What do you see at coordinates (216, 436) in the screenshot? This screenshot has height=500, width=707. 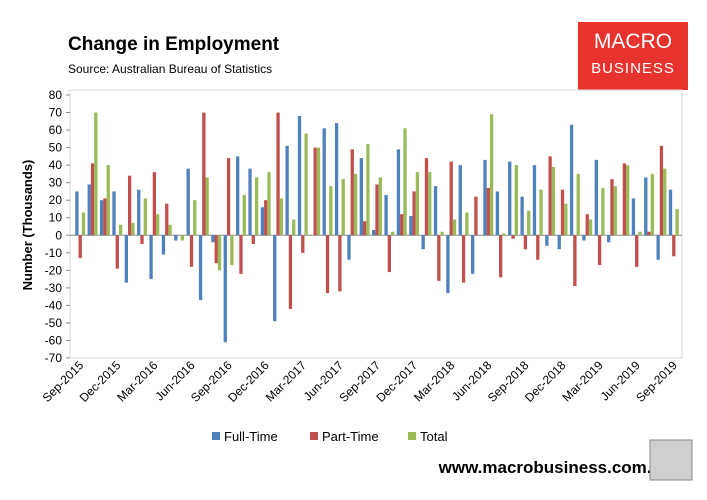 I see `legend-swatch` at bounding box center [216, 436].